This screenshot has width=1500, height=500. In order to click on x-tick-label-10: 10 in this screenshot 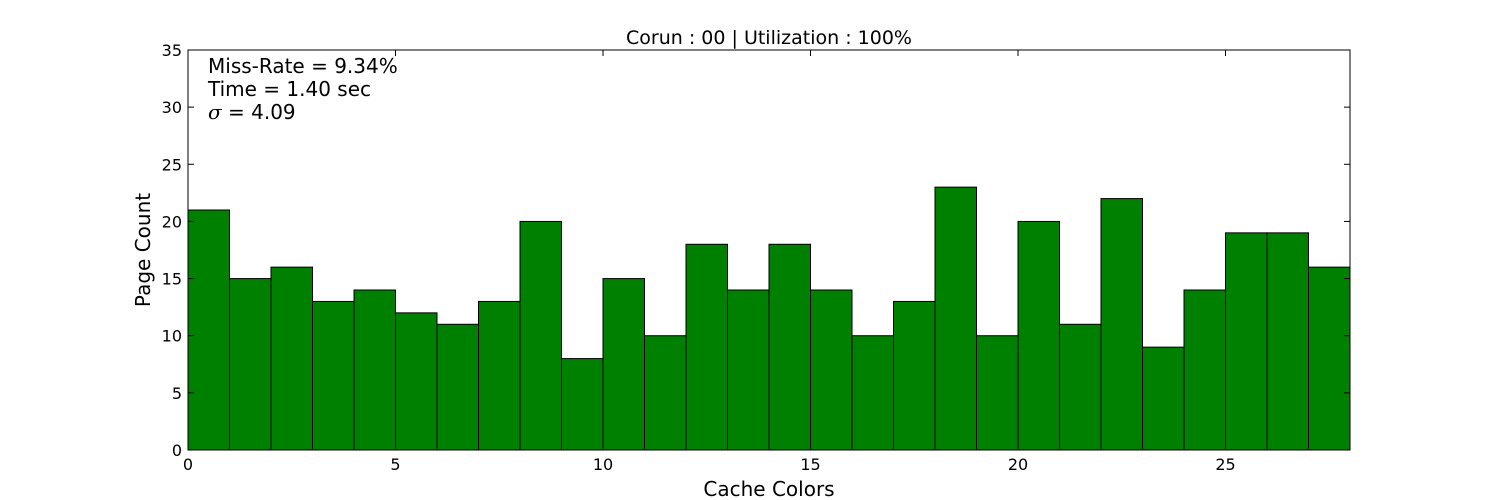, I will do `click(603, 464)`.